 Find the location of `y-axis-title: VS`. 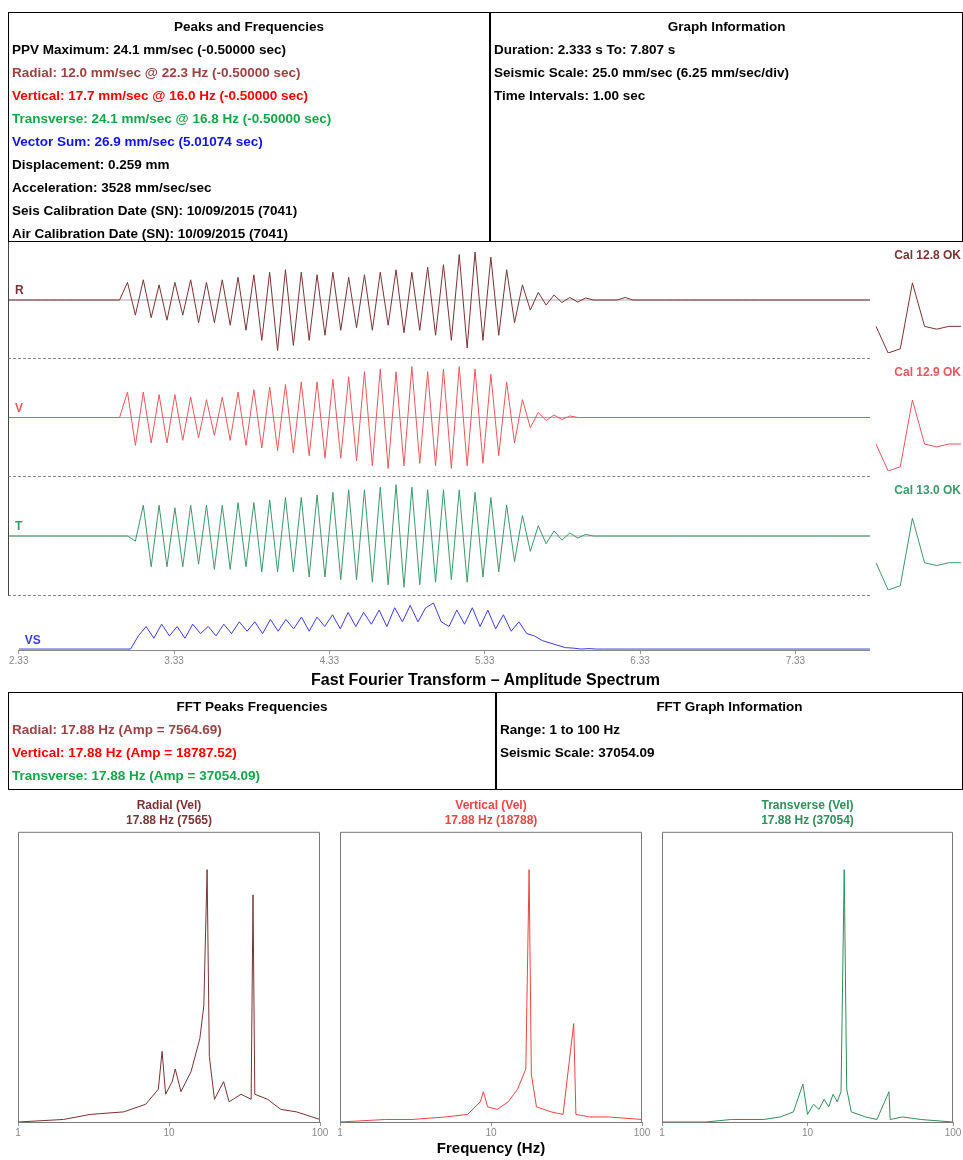

y-axis-title: VS is located at coordinates (32, 640).